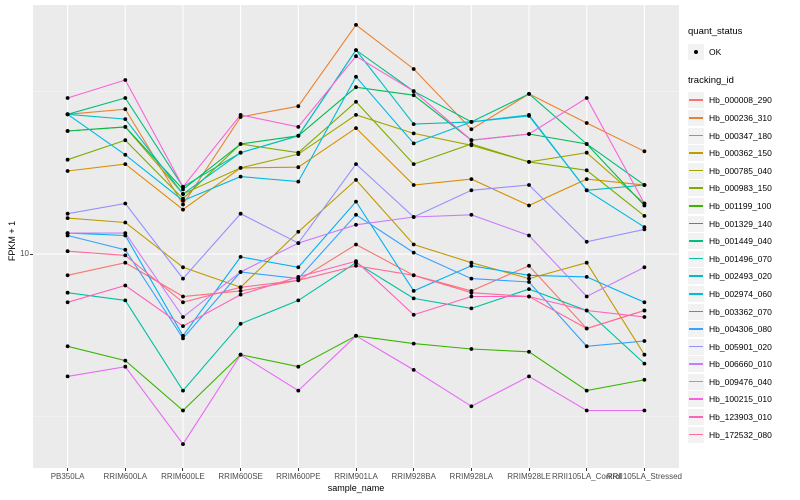 This screenshot has width=800, height=500. What do you see at coordinates (740, 311) in the screenshot?
I see `legend-item-label: Hb_003362_070` at bounding box center [740, 311].